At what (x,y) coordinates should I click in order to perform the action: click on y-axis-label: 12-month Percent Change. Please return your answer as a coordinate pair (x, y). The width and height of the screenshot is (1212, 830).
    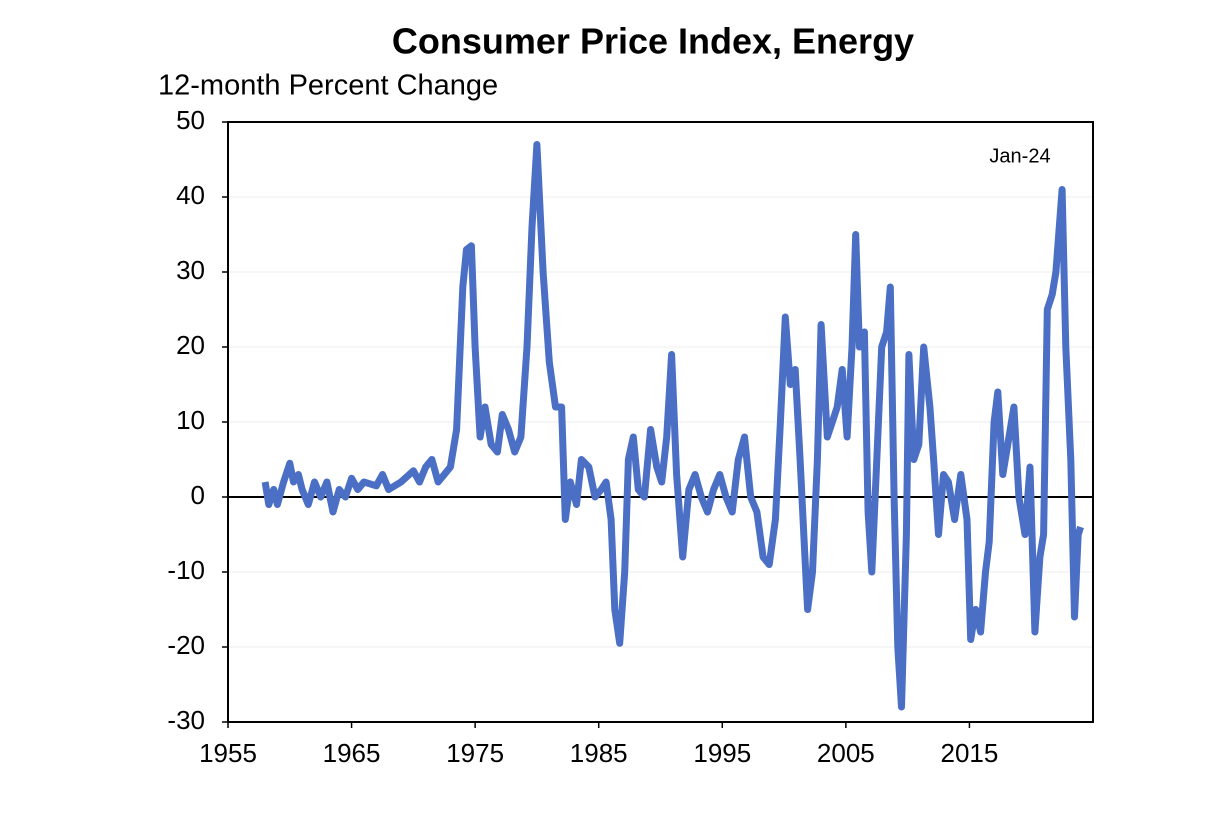
    Looking at the image, I should click on (328, 86).